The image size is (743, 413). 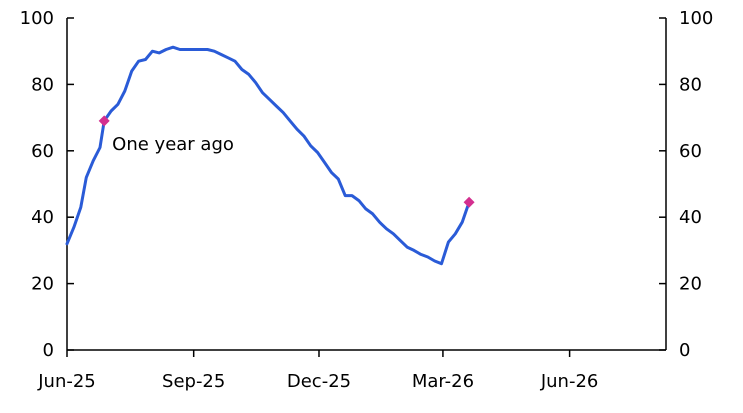 What do you see at coordinates (173, 144) in the screenshot?
I see `marker-annotation: One year ago` at bounding box center [173, 144].